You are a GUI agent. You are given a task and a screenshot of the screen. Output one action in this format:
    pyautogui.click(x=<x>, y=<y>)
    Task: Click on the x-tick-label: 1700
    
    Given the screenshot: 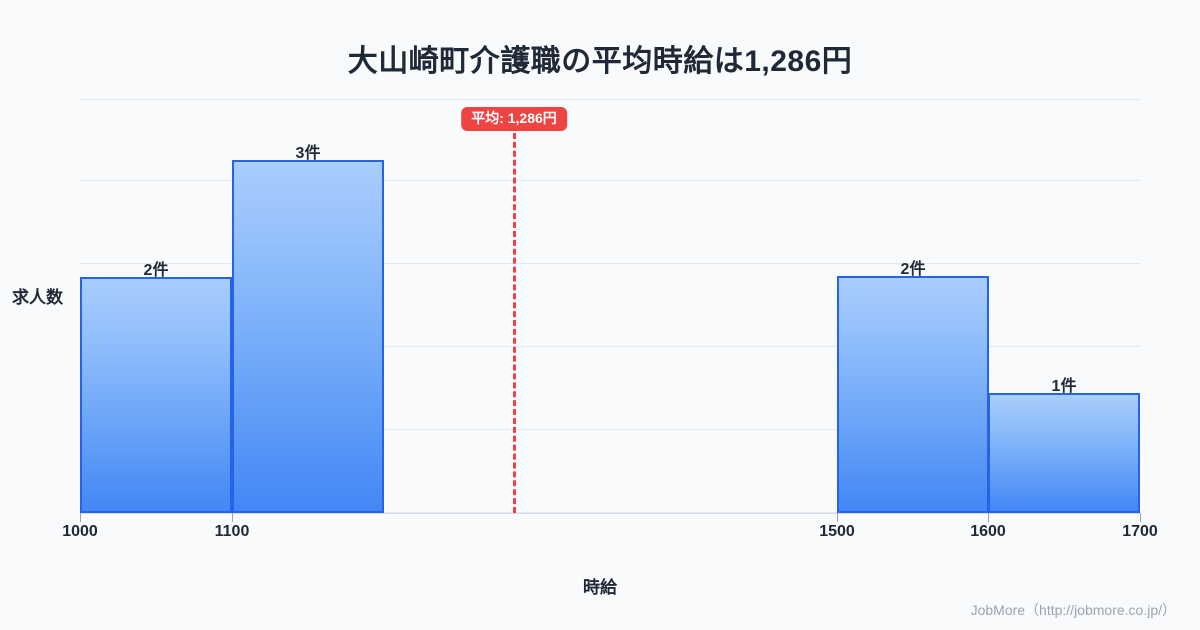 What is the action you would take?
    pyautogui.click(x=1140, y=531)
    